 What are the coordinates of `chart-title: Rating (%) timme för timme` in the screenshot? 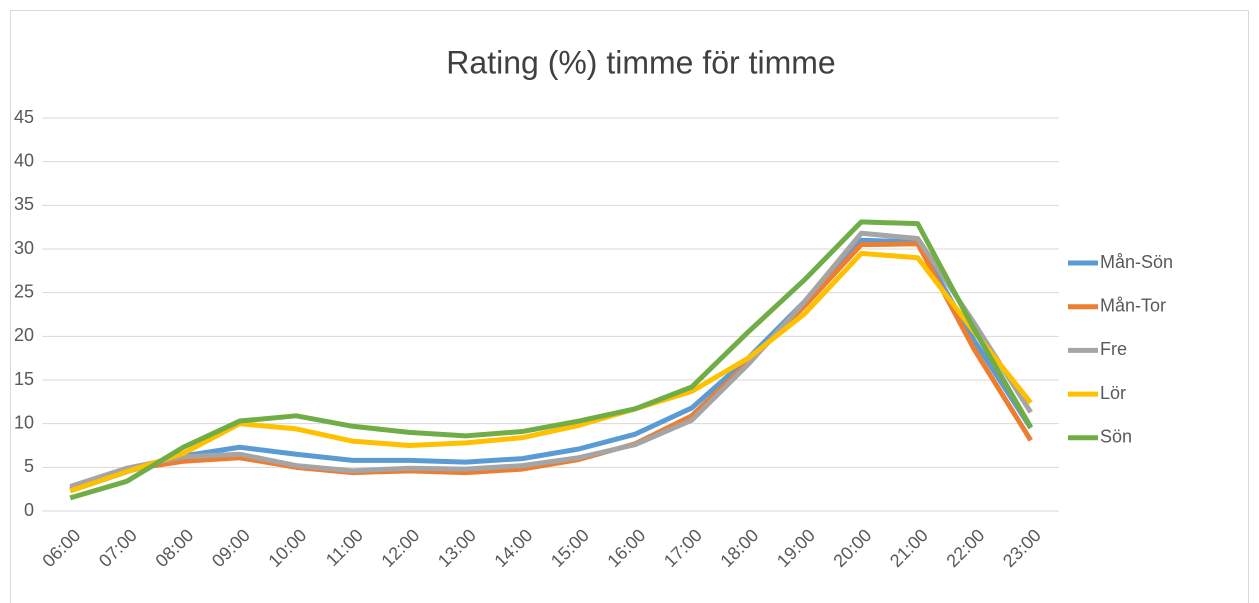 It's located at (640, 62).